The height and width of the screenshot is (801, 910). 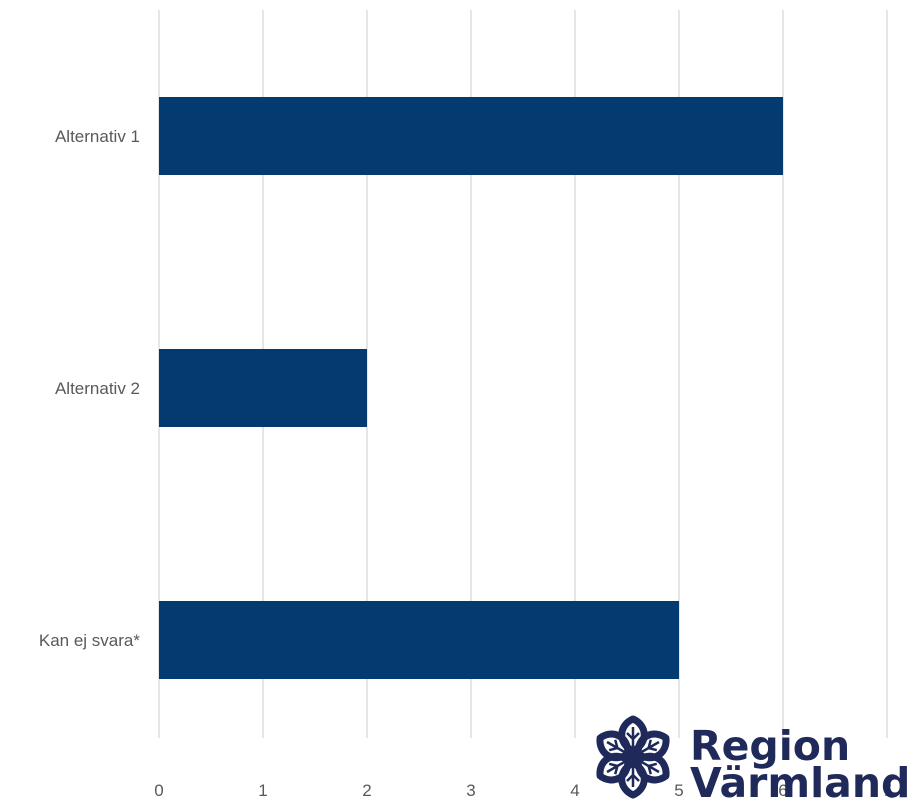 I want to click on logo-text-line1: Region, so click(x=770, y=746).